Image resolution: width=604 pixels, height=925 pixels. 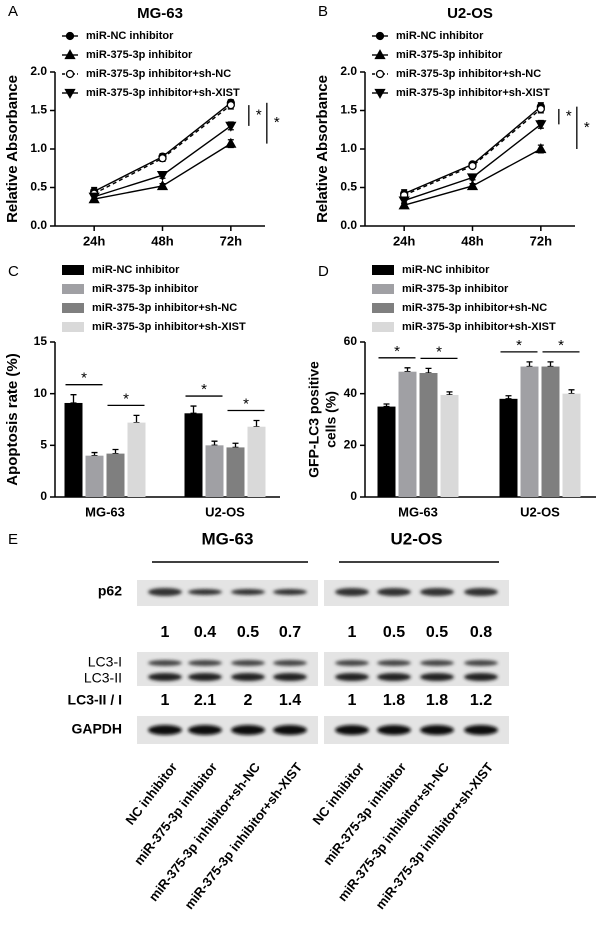 I want to click on p62-value: 0.4, so click(x=205, y=632).